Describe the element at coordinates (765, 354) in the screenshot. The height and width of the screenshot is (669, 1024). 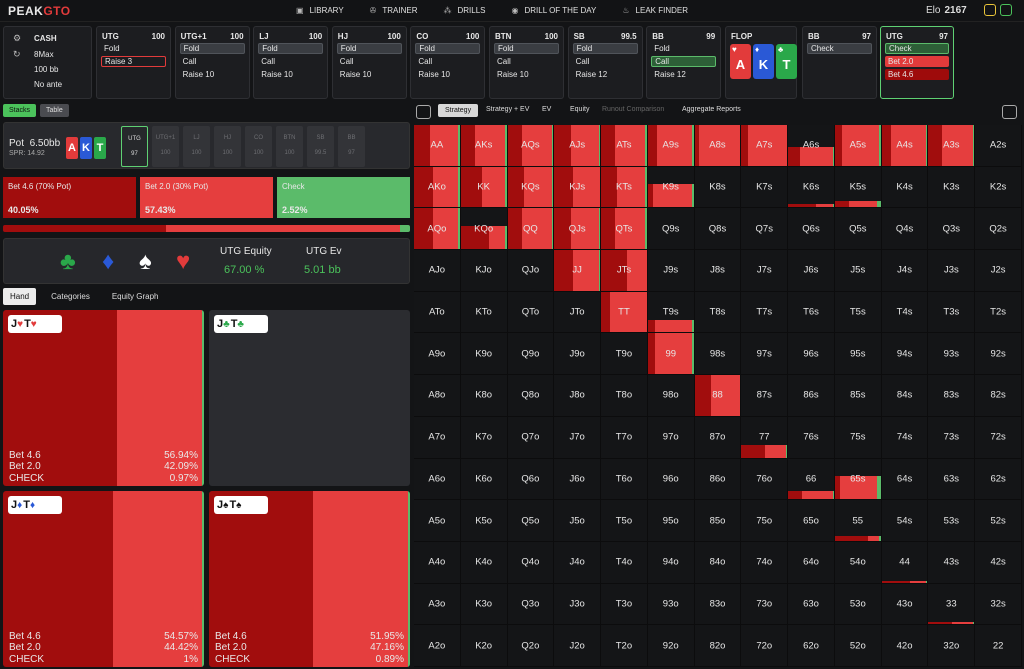
I see `range-cell: 97s` at that location.